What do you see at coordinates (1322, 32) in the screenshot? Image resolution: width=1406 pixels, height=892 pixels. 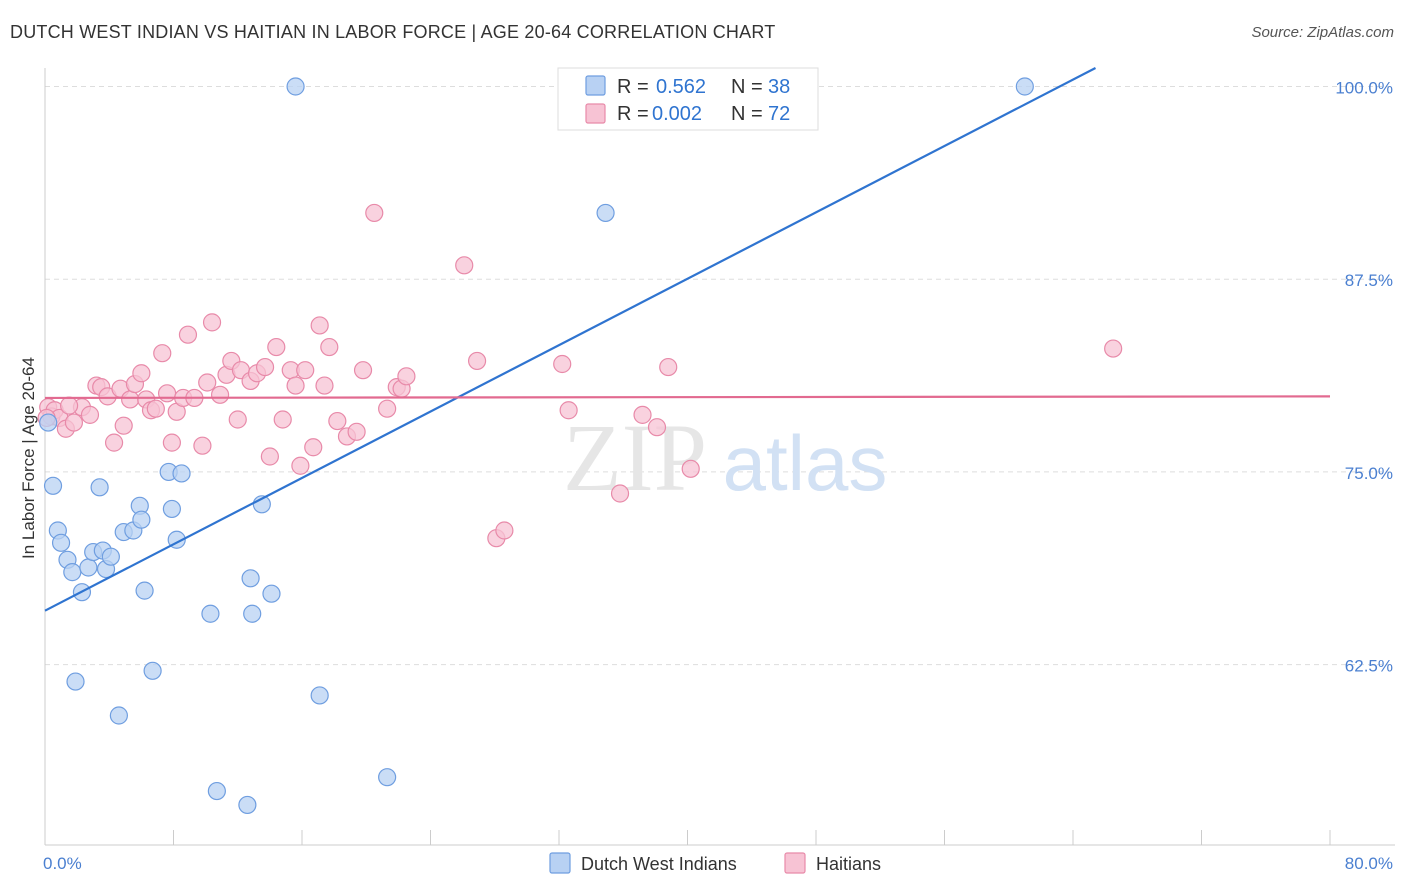 I see `source-credit: Source: ZipAtlas.com` at bounding box center [1322, 32].